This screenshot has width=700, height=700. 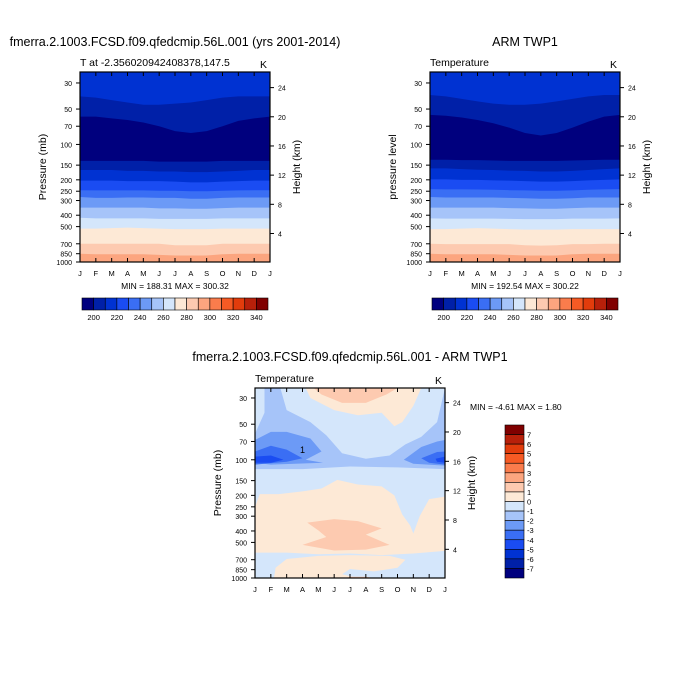 I want to click on x-tick-label: N, so click(x=588, y=273).